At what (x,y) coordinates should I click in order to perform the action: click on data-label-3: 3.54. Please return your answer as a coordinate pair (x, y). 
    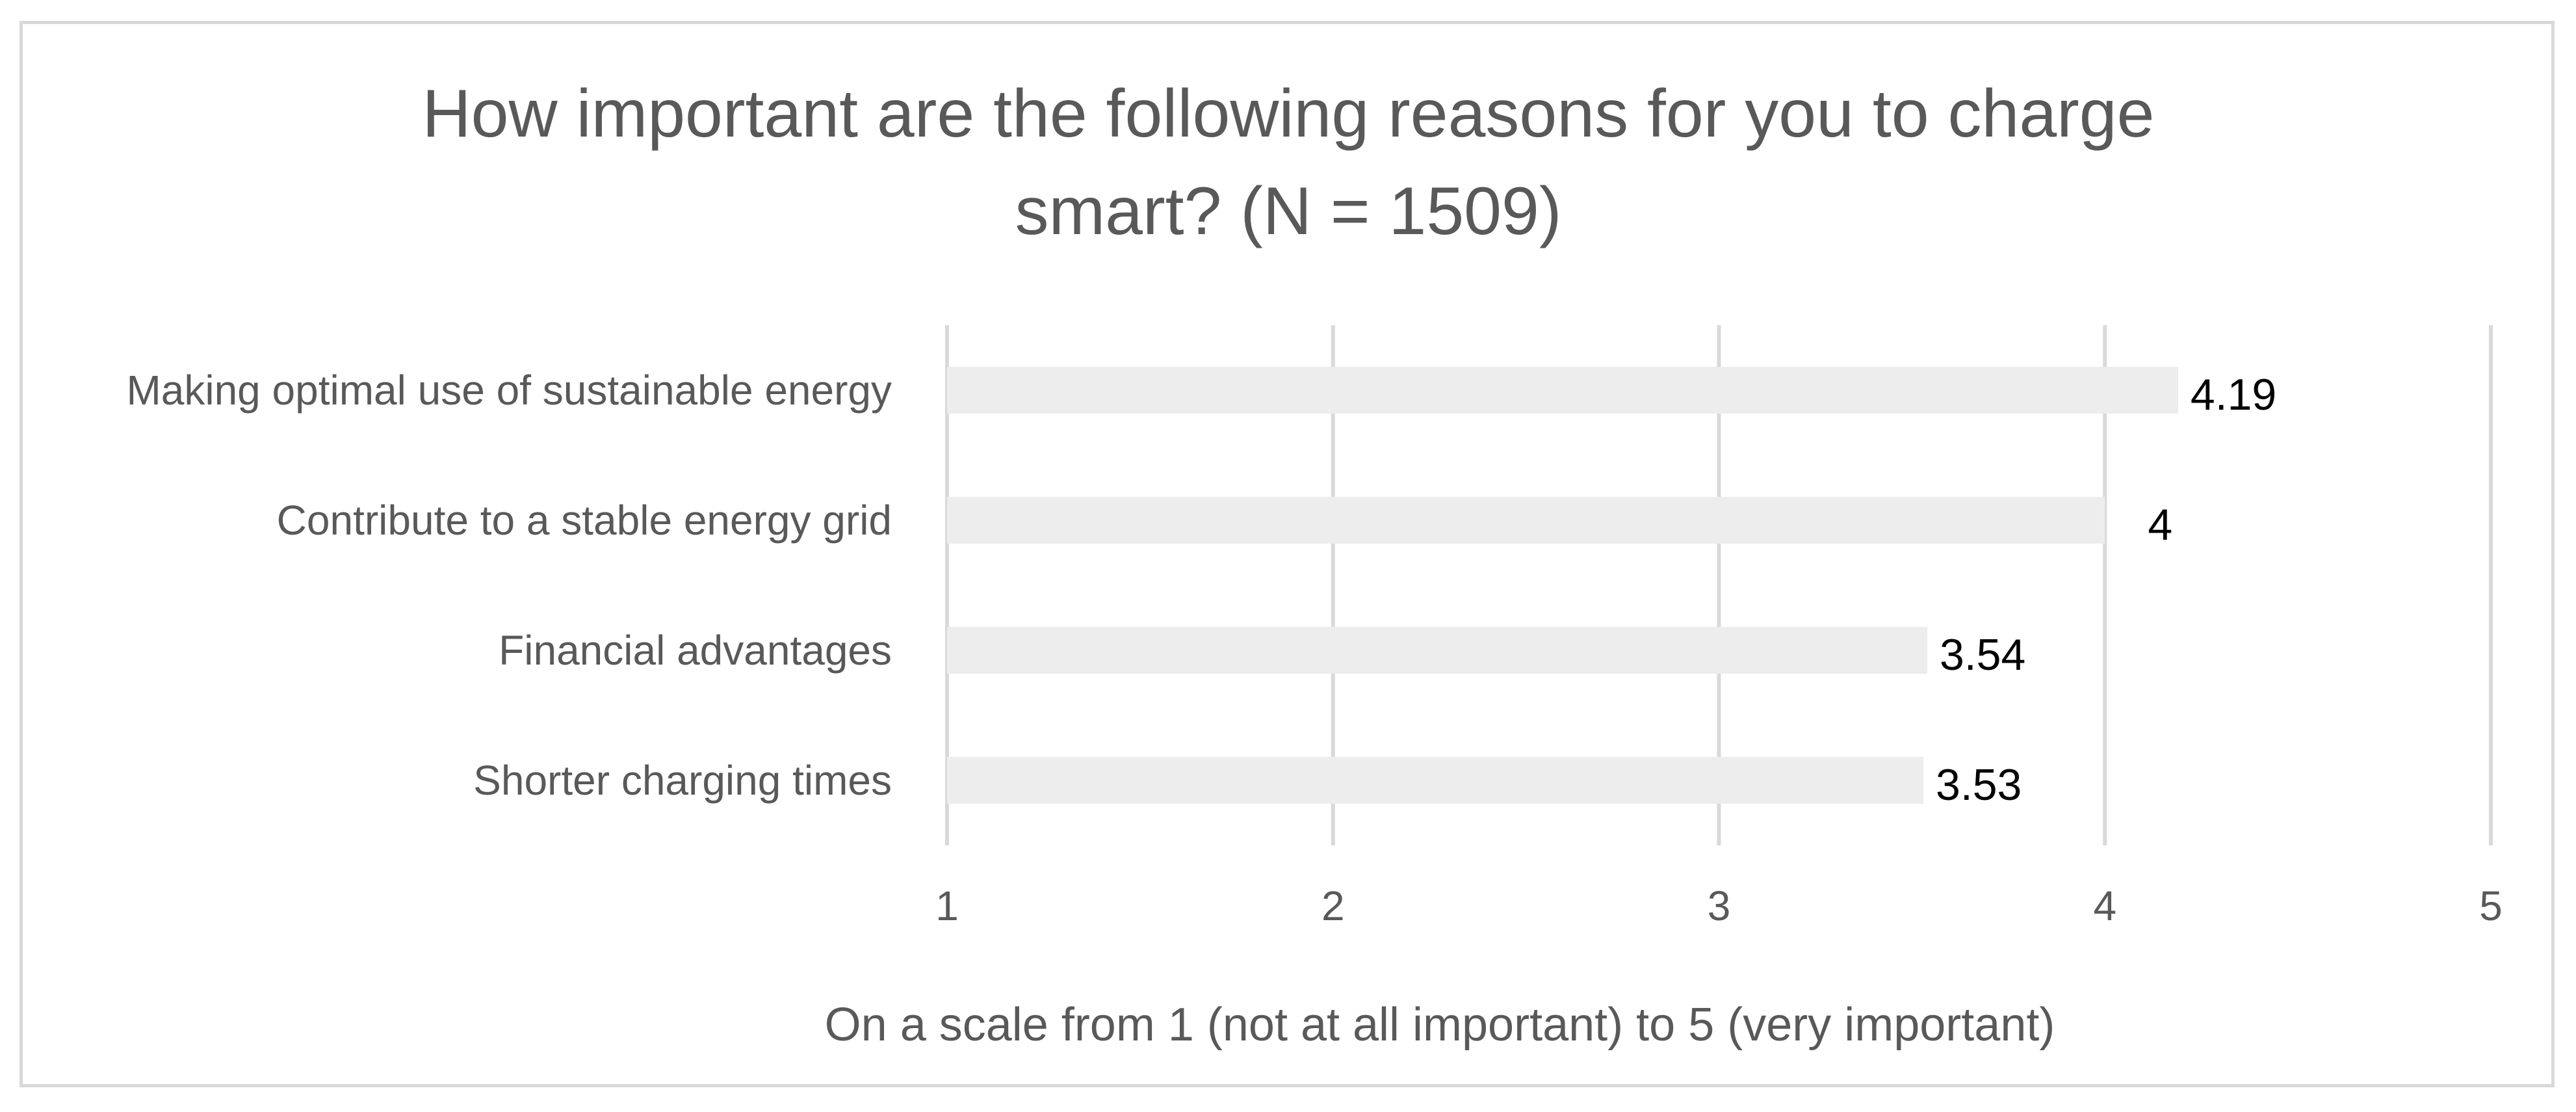
    Looking at the image, I should click on (1983, 655).